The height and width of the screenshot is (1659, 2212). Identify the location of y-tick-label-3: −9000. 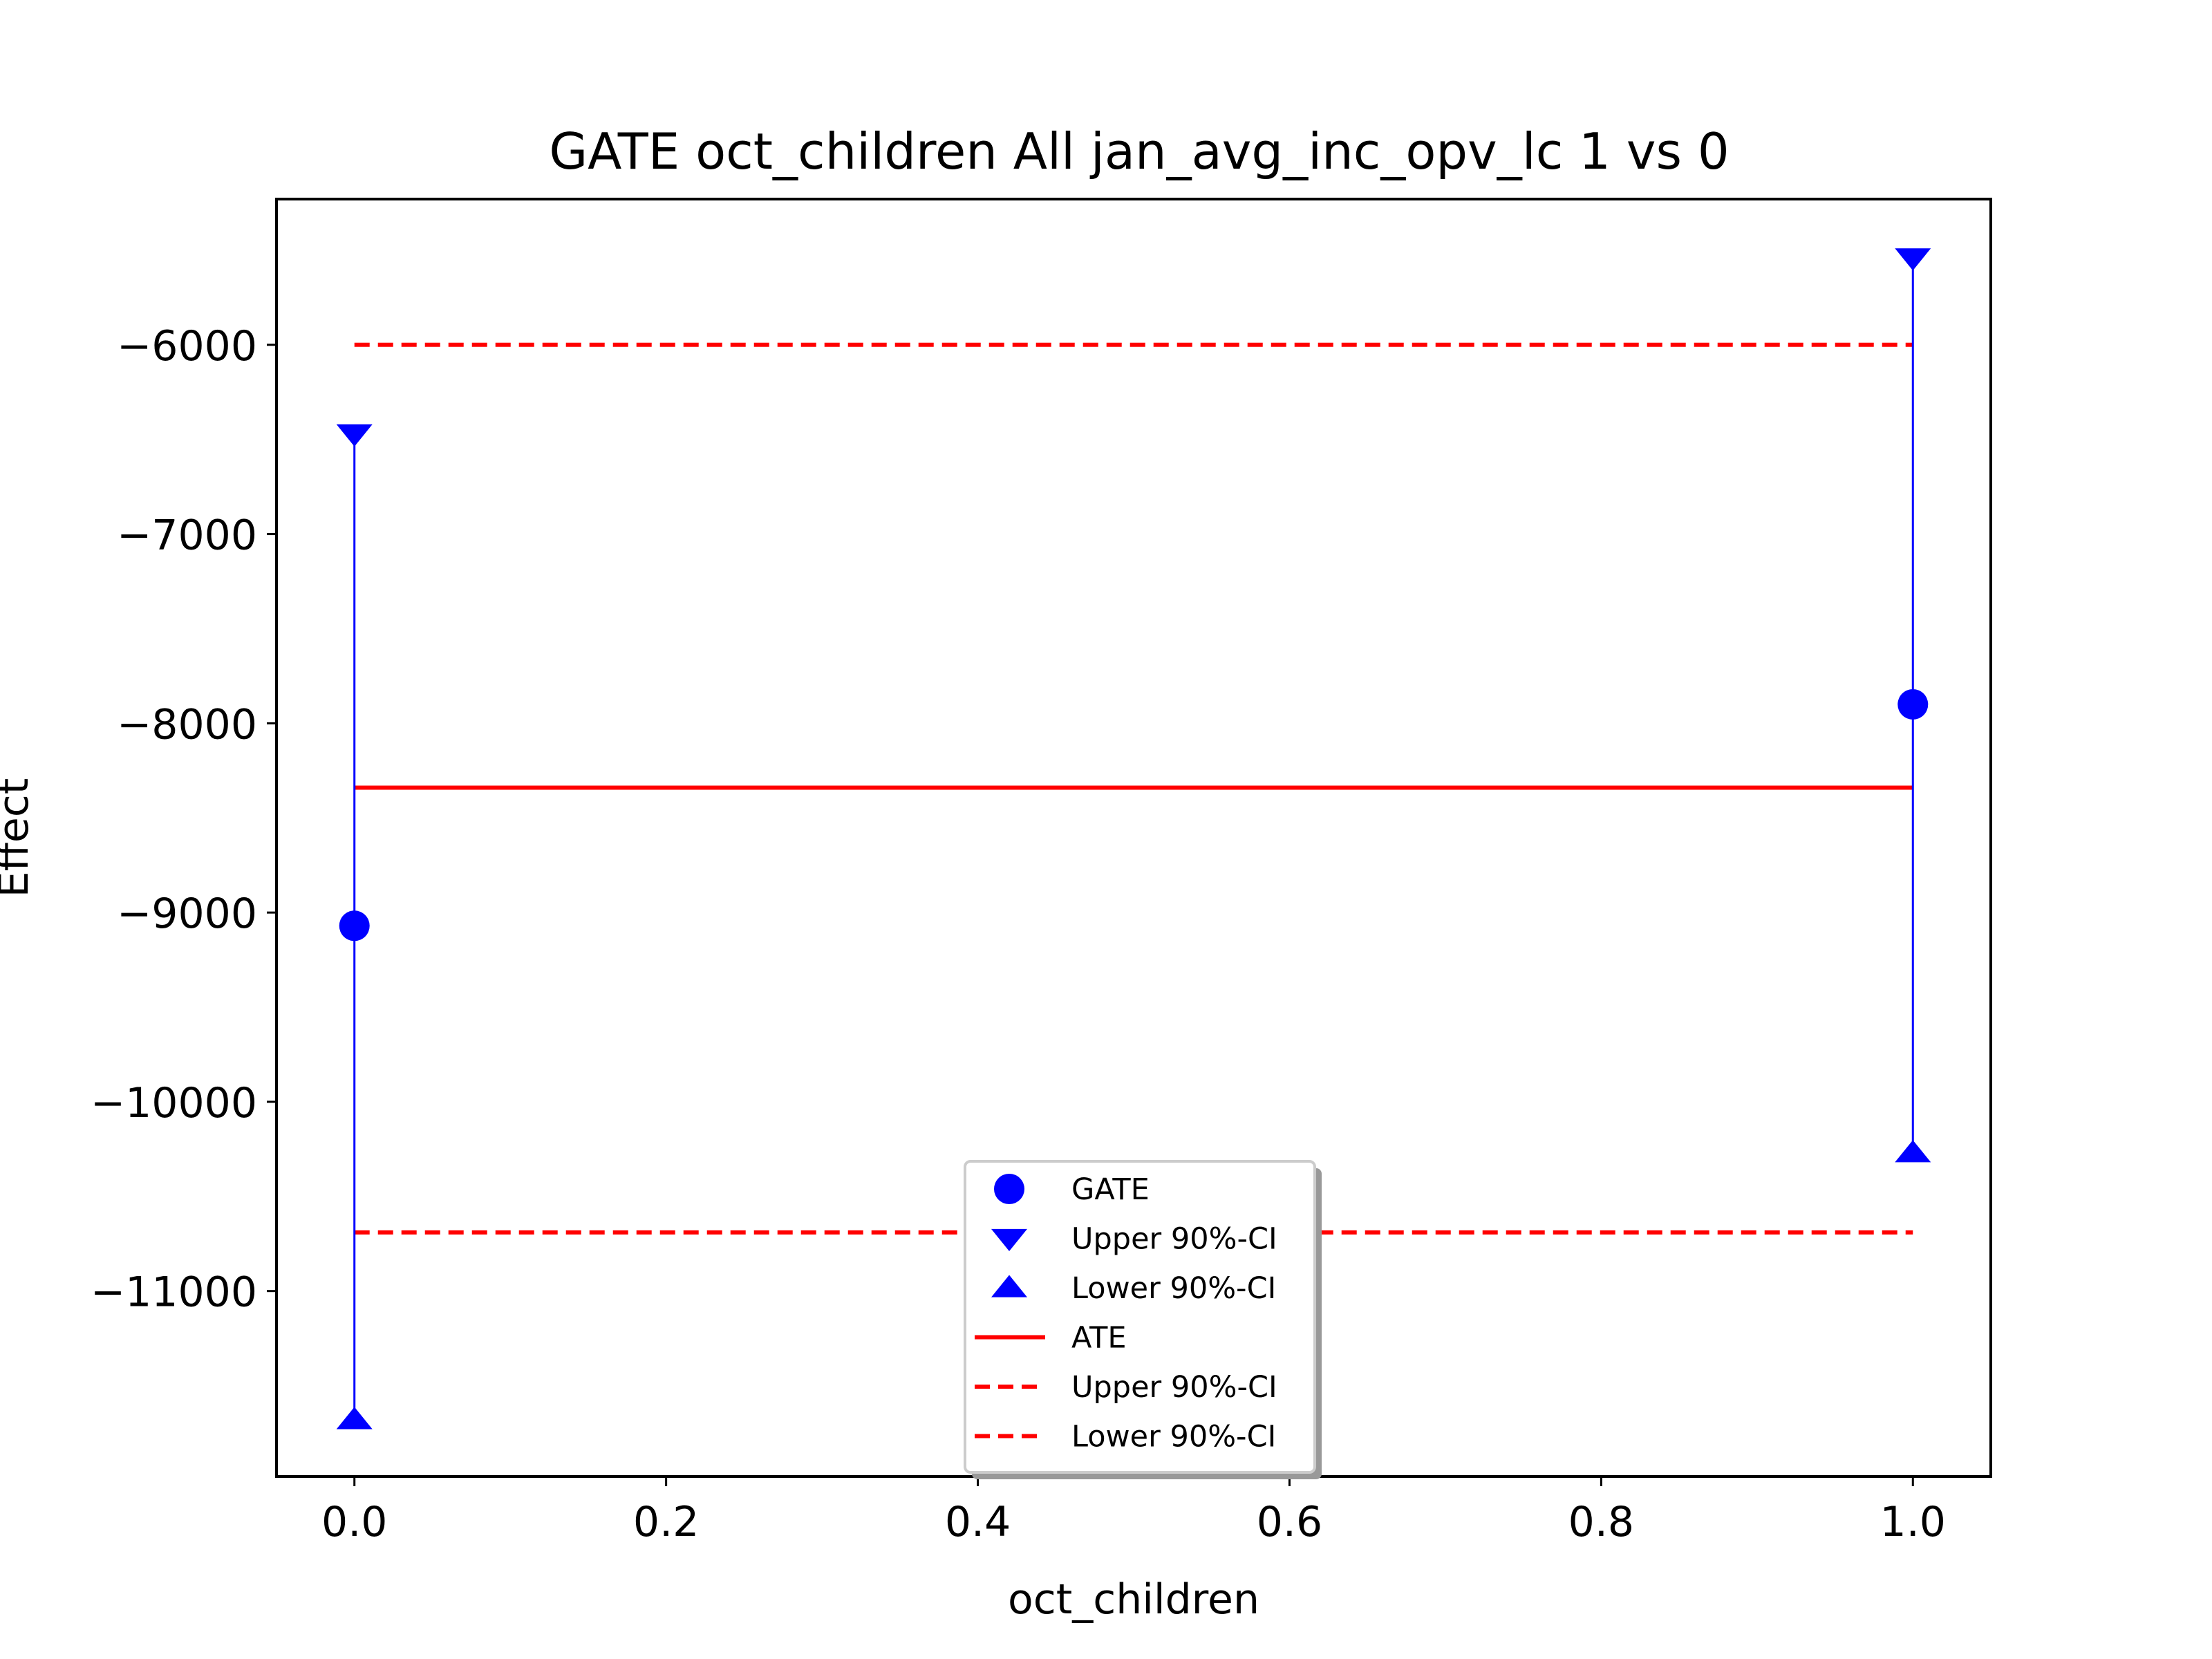
(187, 914).